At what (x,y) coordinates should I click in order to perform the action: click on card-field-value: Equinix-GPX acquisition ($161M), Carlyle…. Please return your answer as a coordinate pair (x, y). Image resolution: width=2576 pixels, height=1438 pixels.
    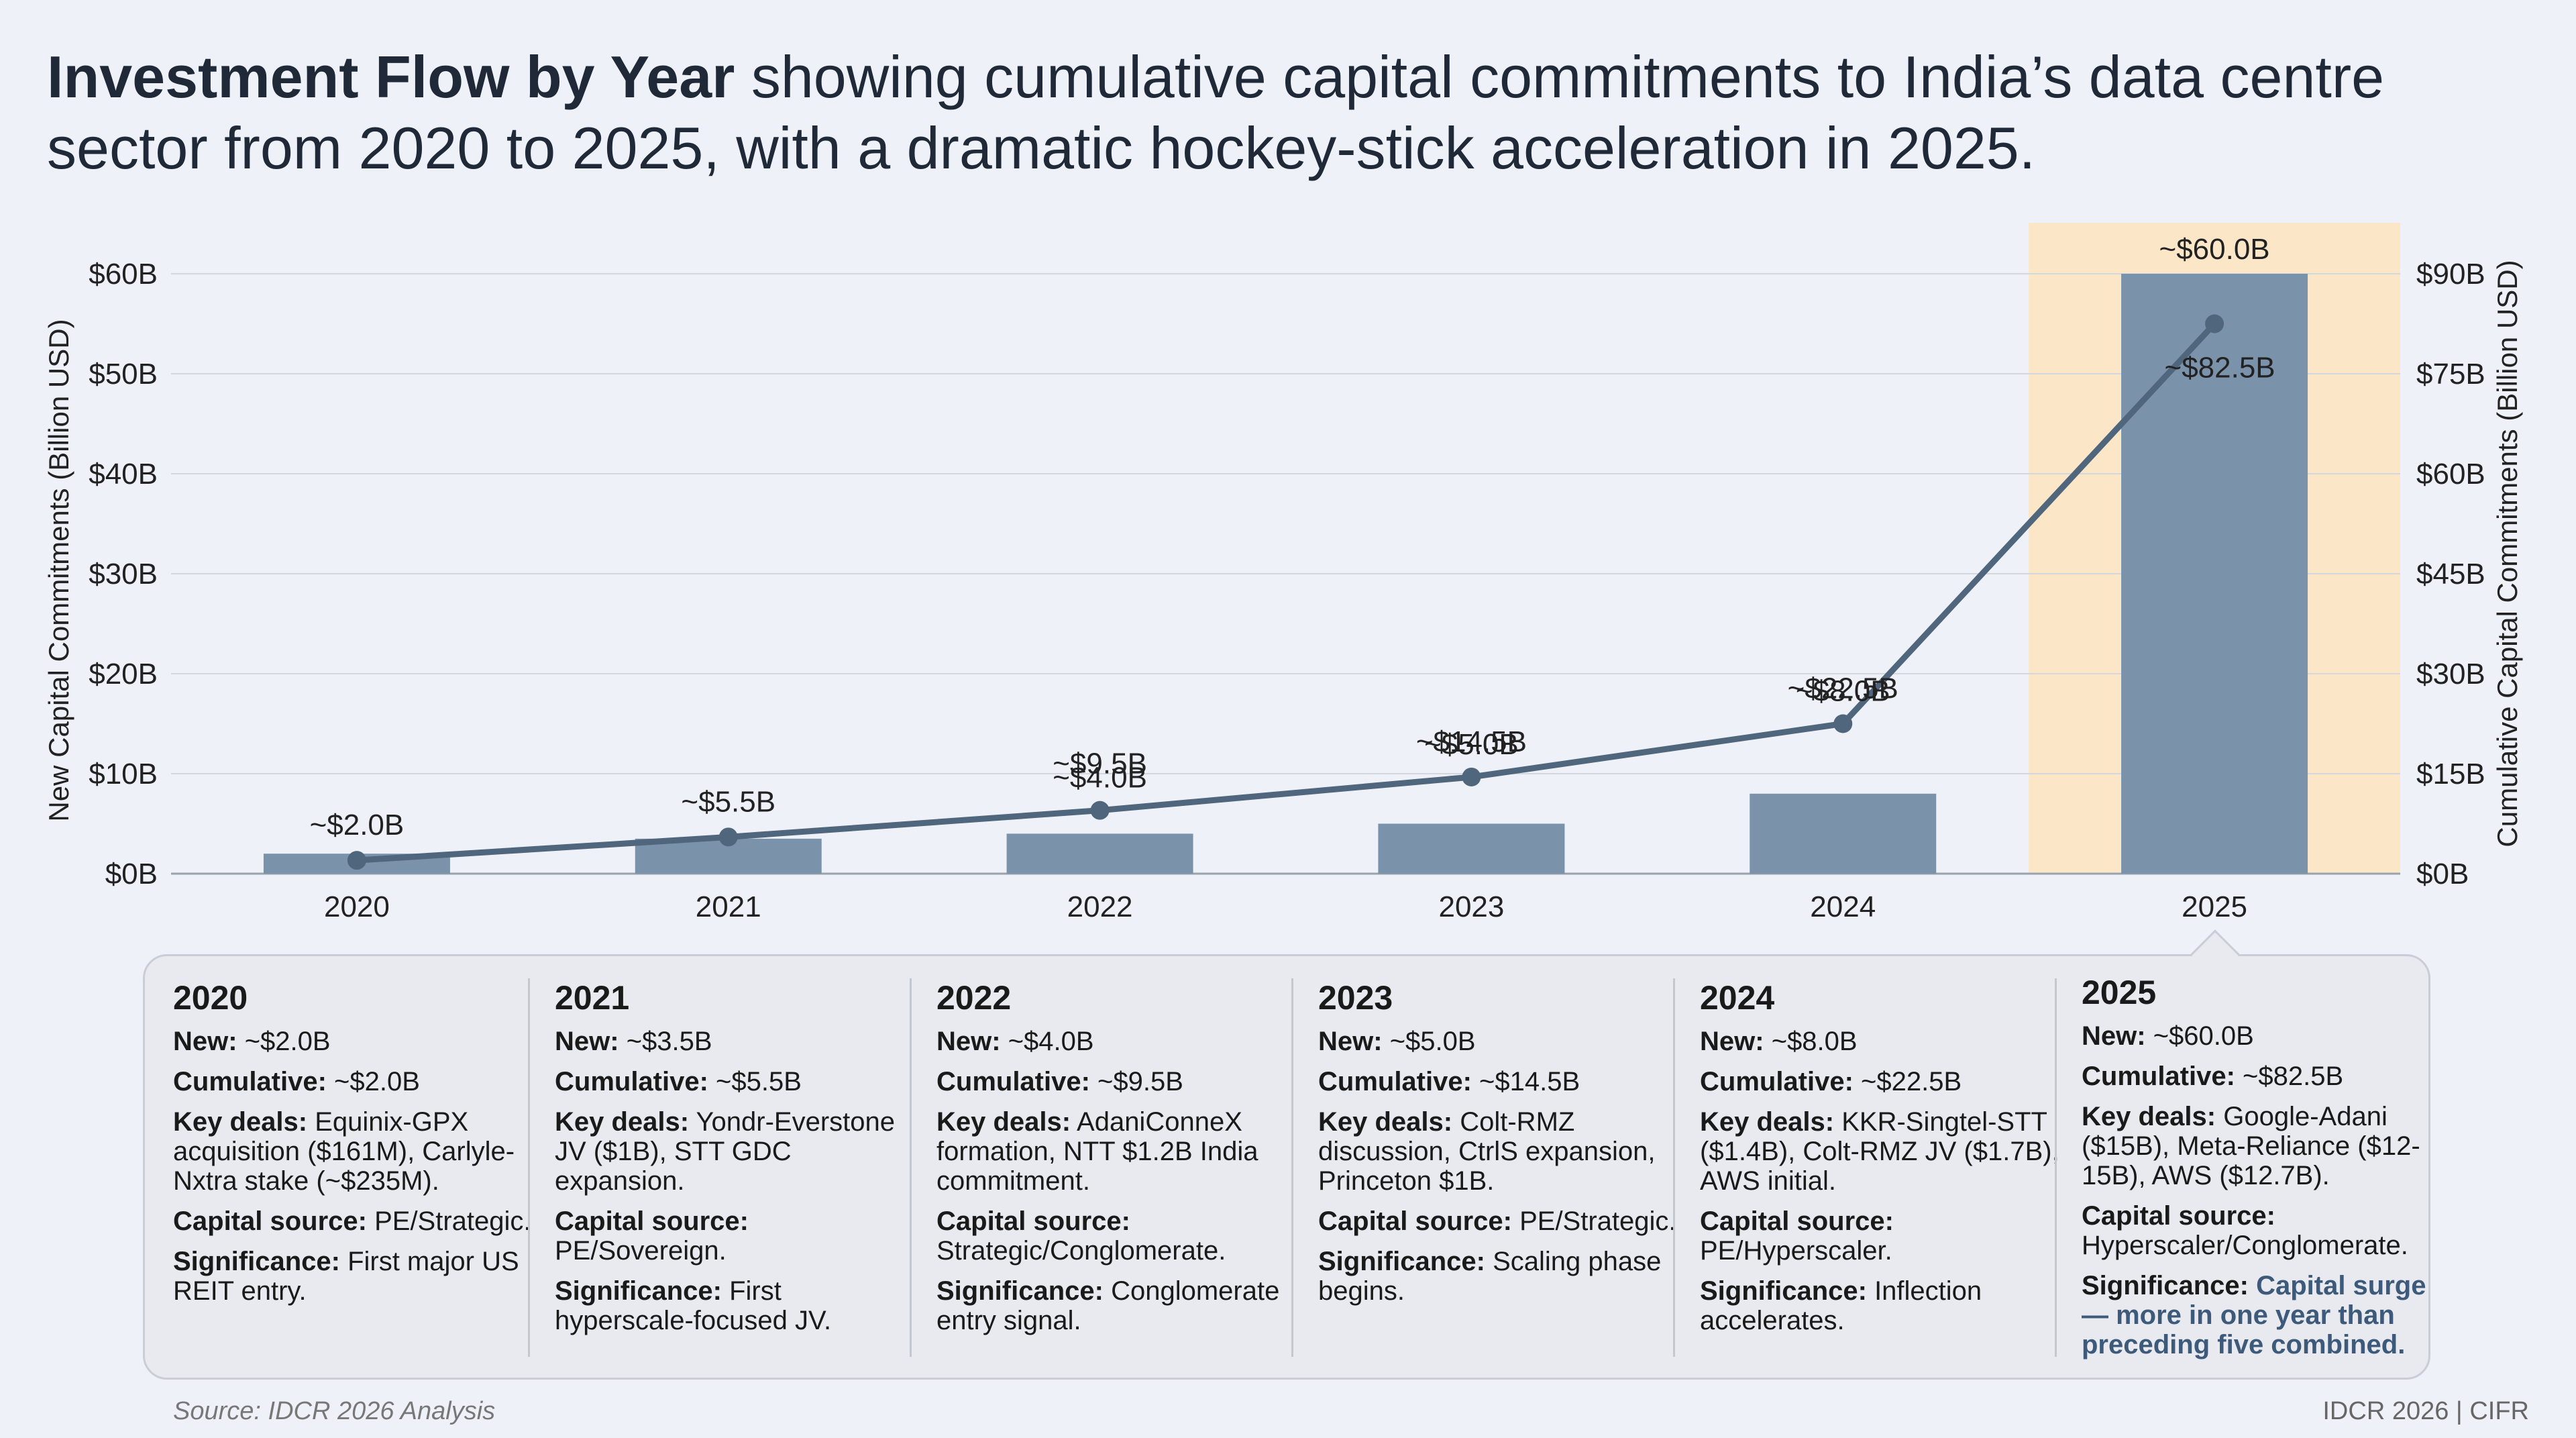
    Looking at the image, I should click on (344, 1151).